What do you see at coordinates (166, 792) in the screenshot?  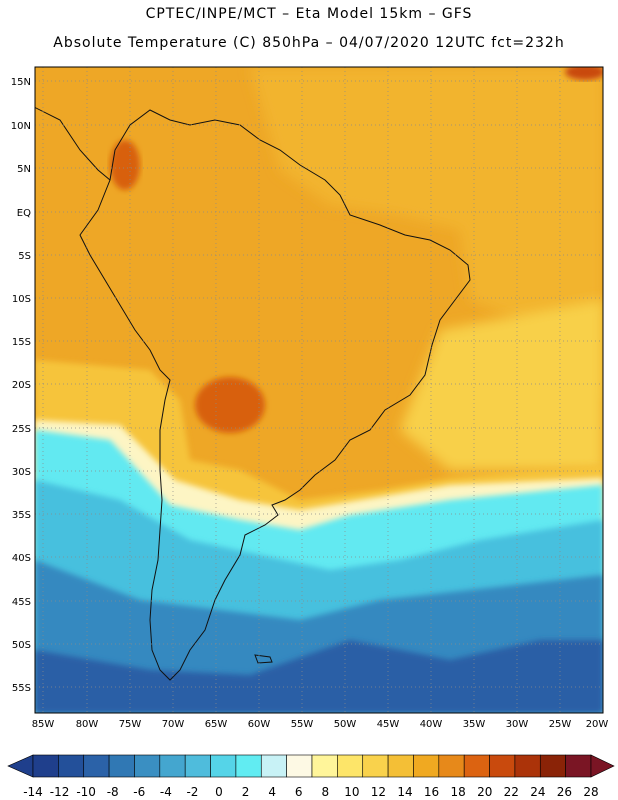 I see `colorbar-label: -4` at bounding box center [166, 792].